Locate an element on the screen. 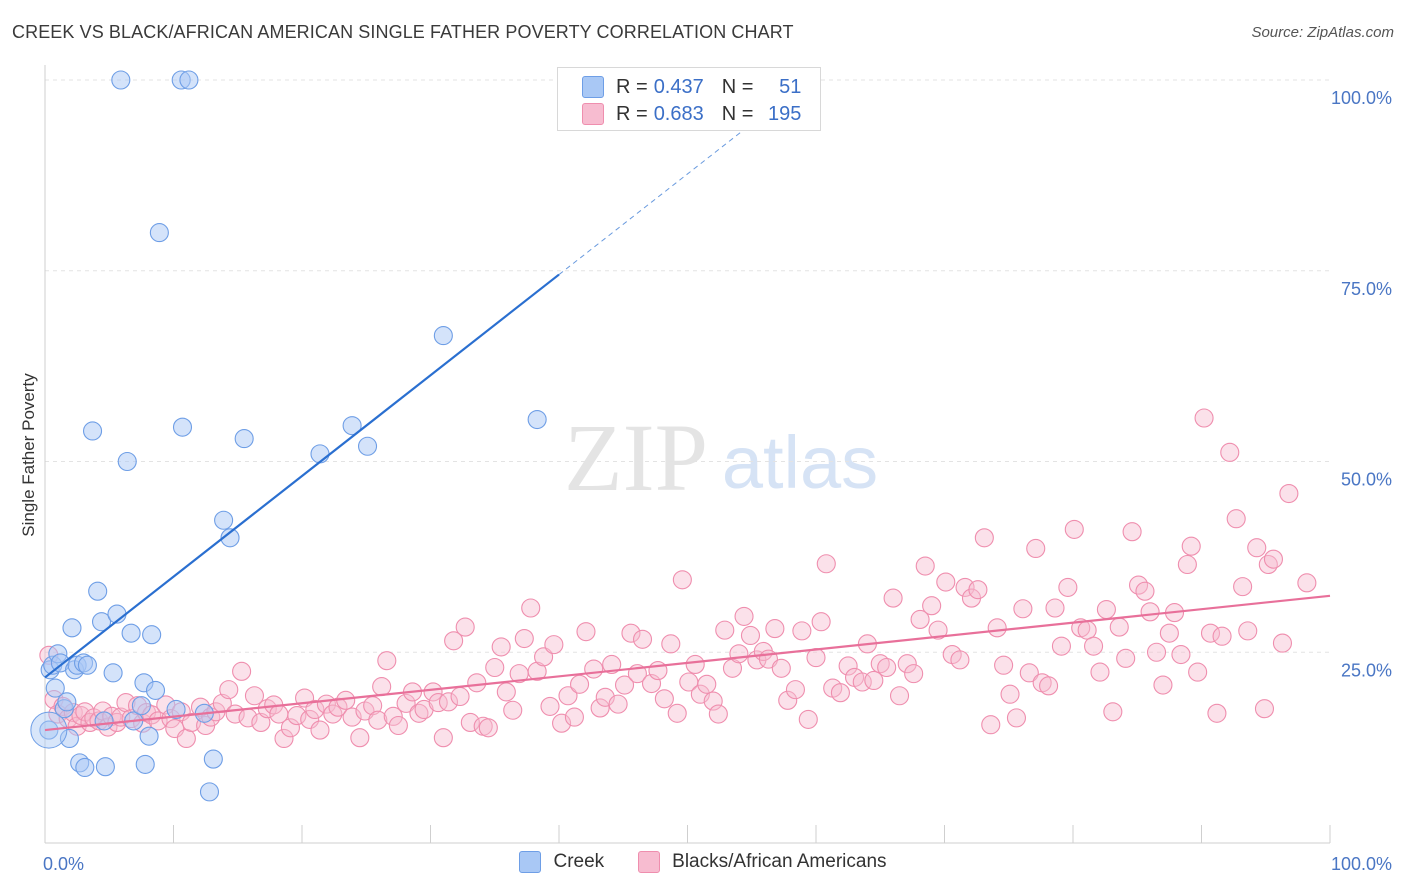  correlation-legend: R = 0.437 N = 51 R = 0.683 N = 195 is located at coordinates (689, 99).